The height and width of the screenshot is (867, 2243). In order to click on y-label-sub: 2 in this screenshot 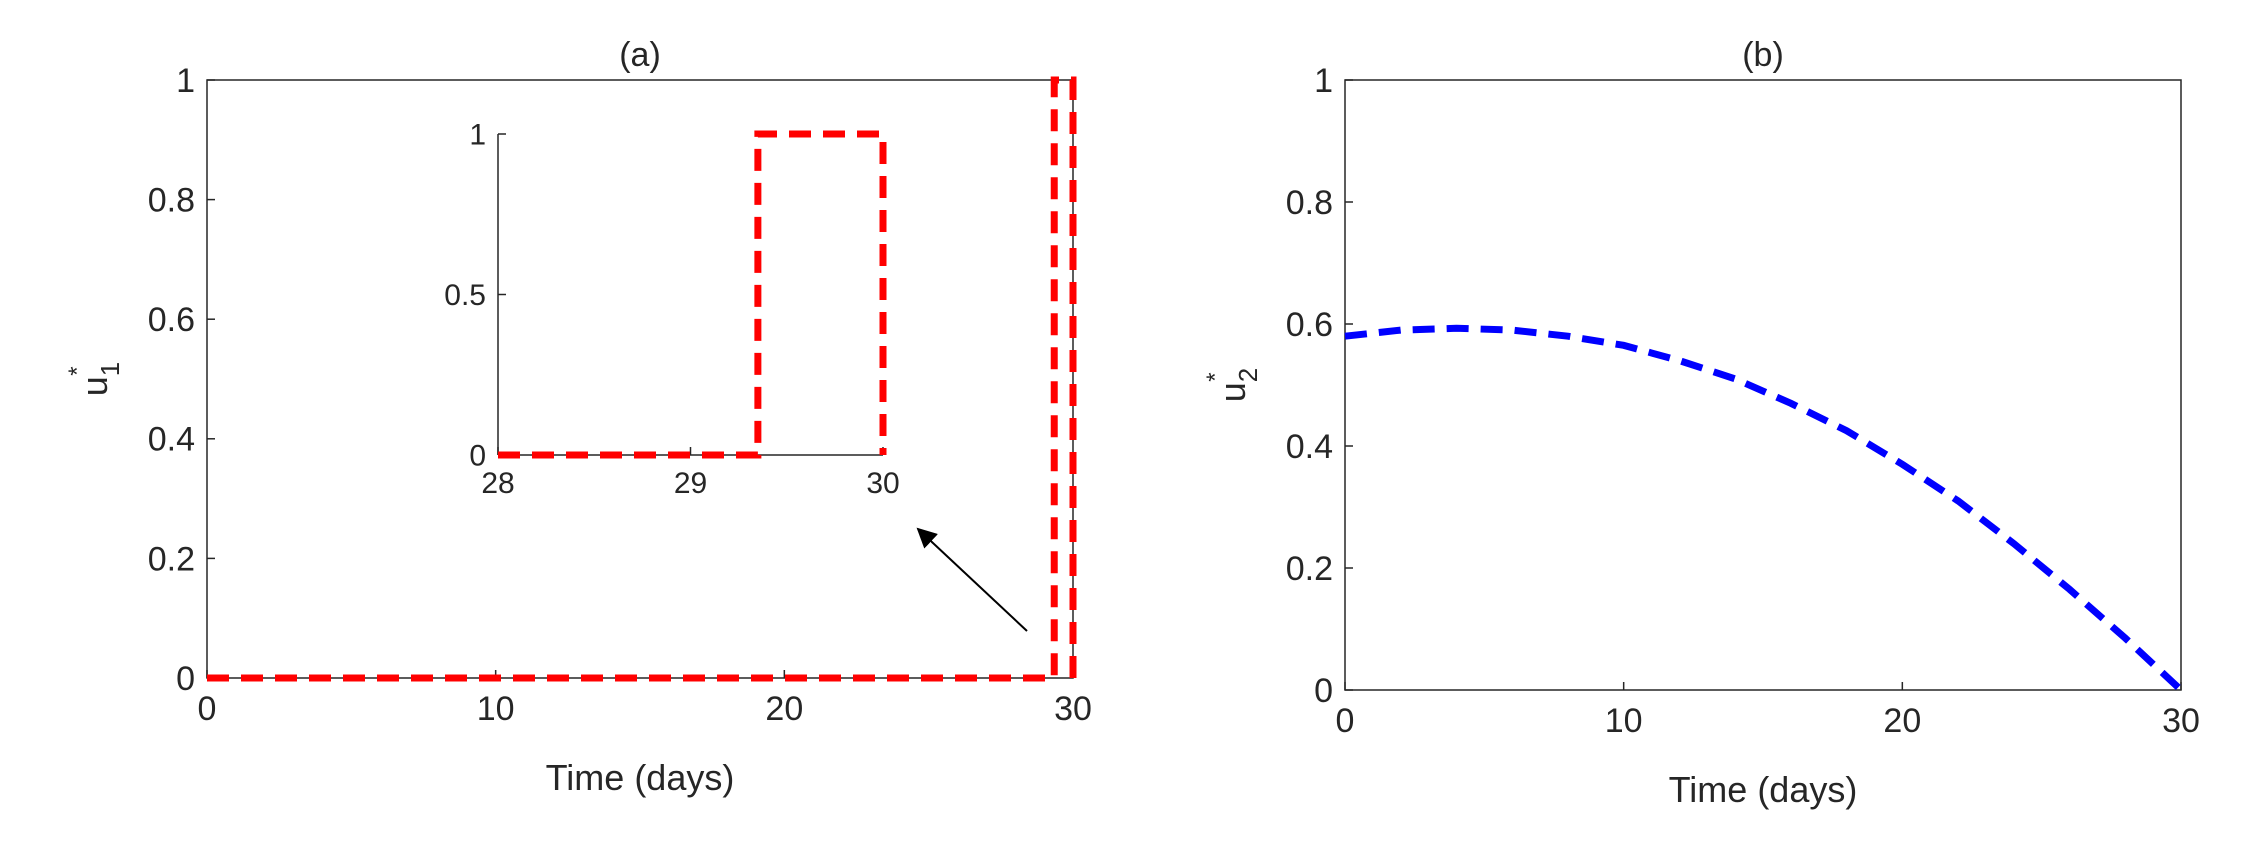, I will do `click(1248, 375)`.